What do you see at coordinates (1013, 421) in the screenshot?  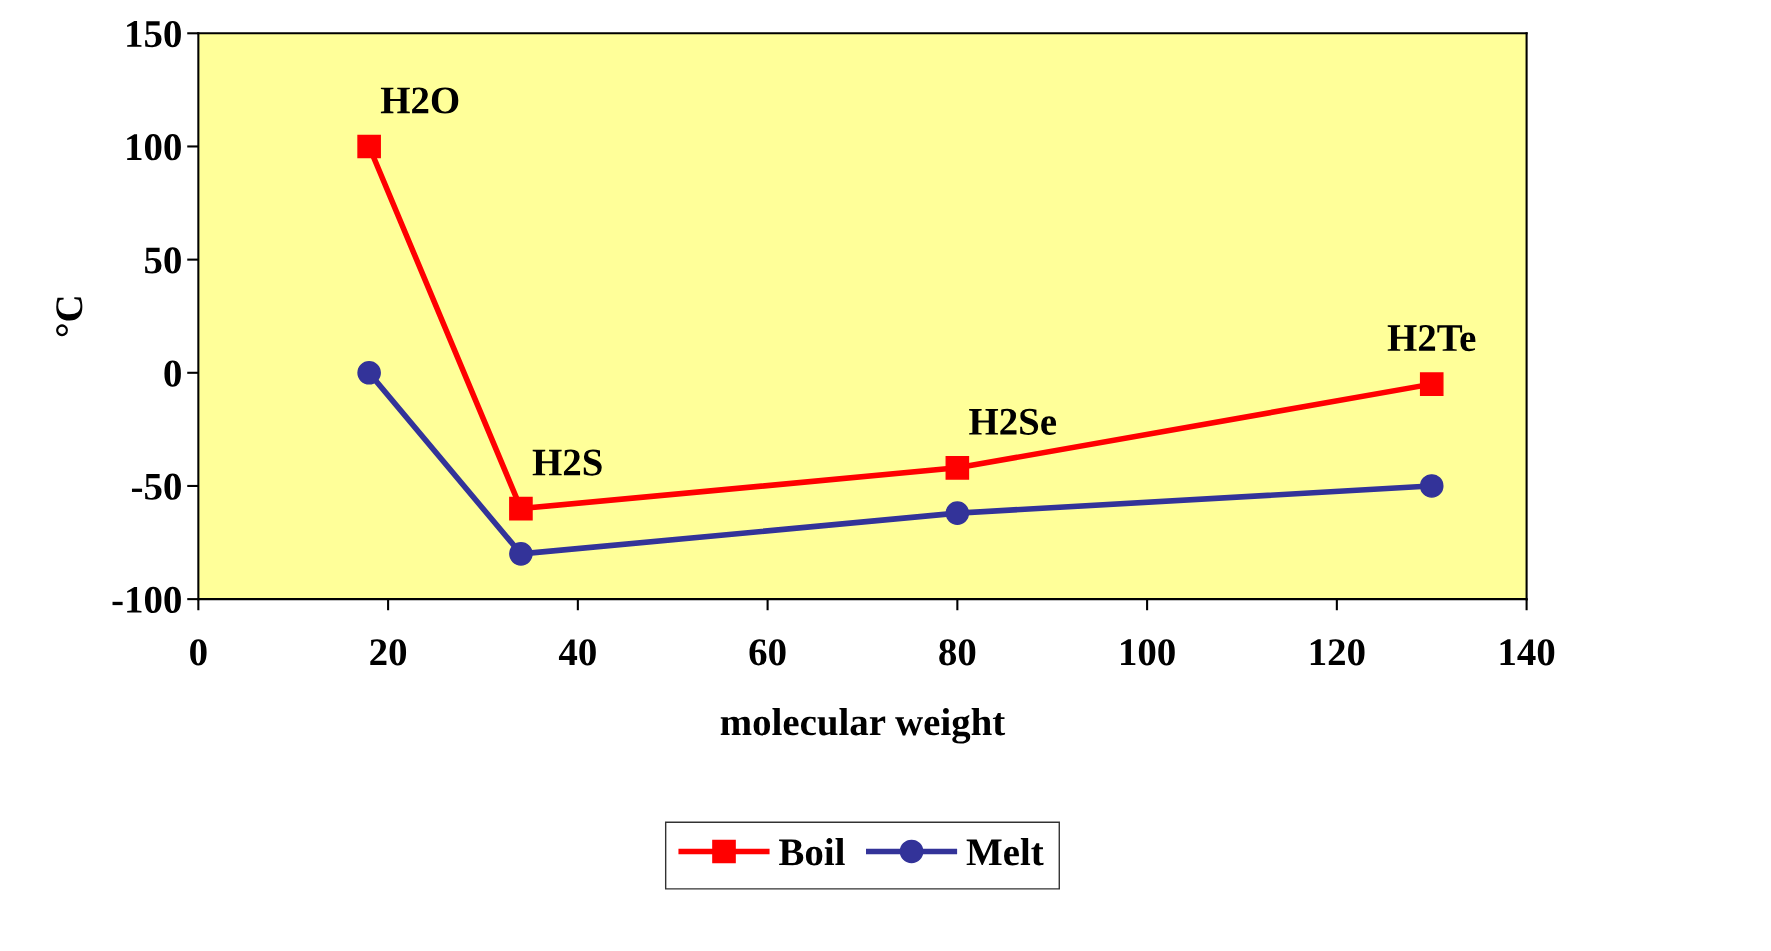 I see `annotation: H2Se` at bounding box center [1013, 421].